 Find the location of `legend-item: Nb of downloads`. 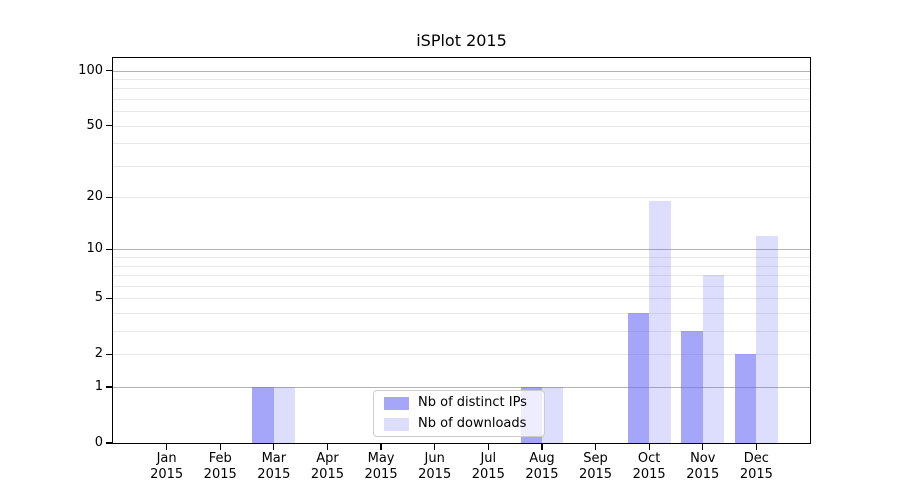

legend-item: Nb of downloads is located at coordinates (464, 424).